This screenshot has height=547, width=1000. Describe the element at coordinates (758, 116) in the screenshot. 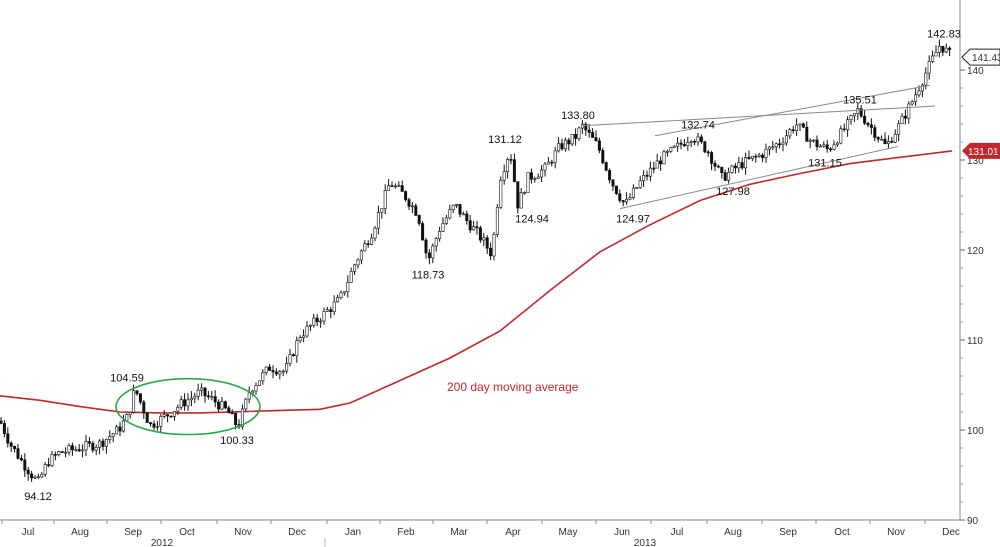

I see `trendline` at that location.